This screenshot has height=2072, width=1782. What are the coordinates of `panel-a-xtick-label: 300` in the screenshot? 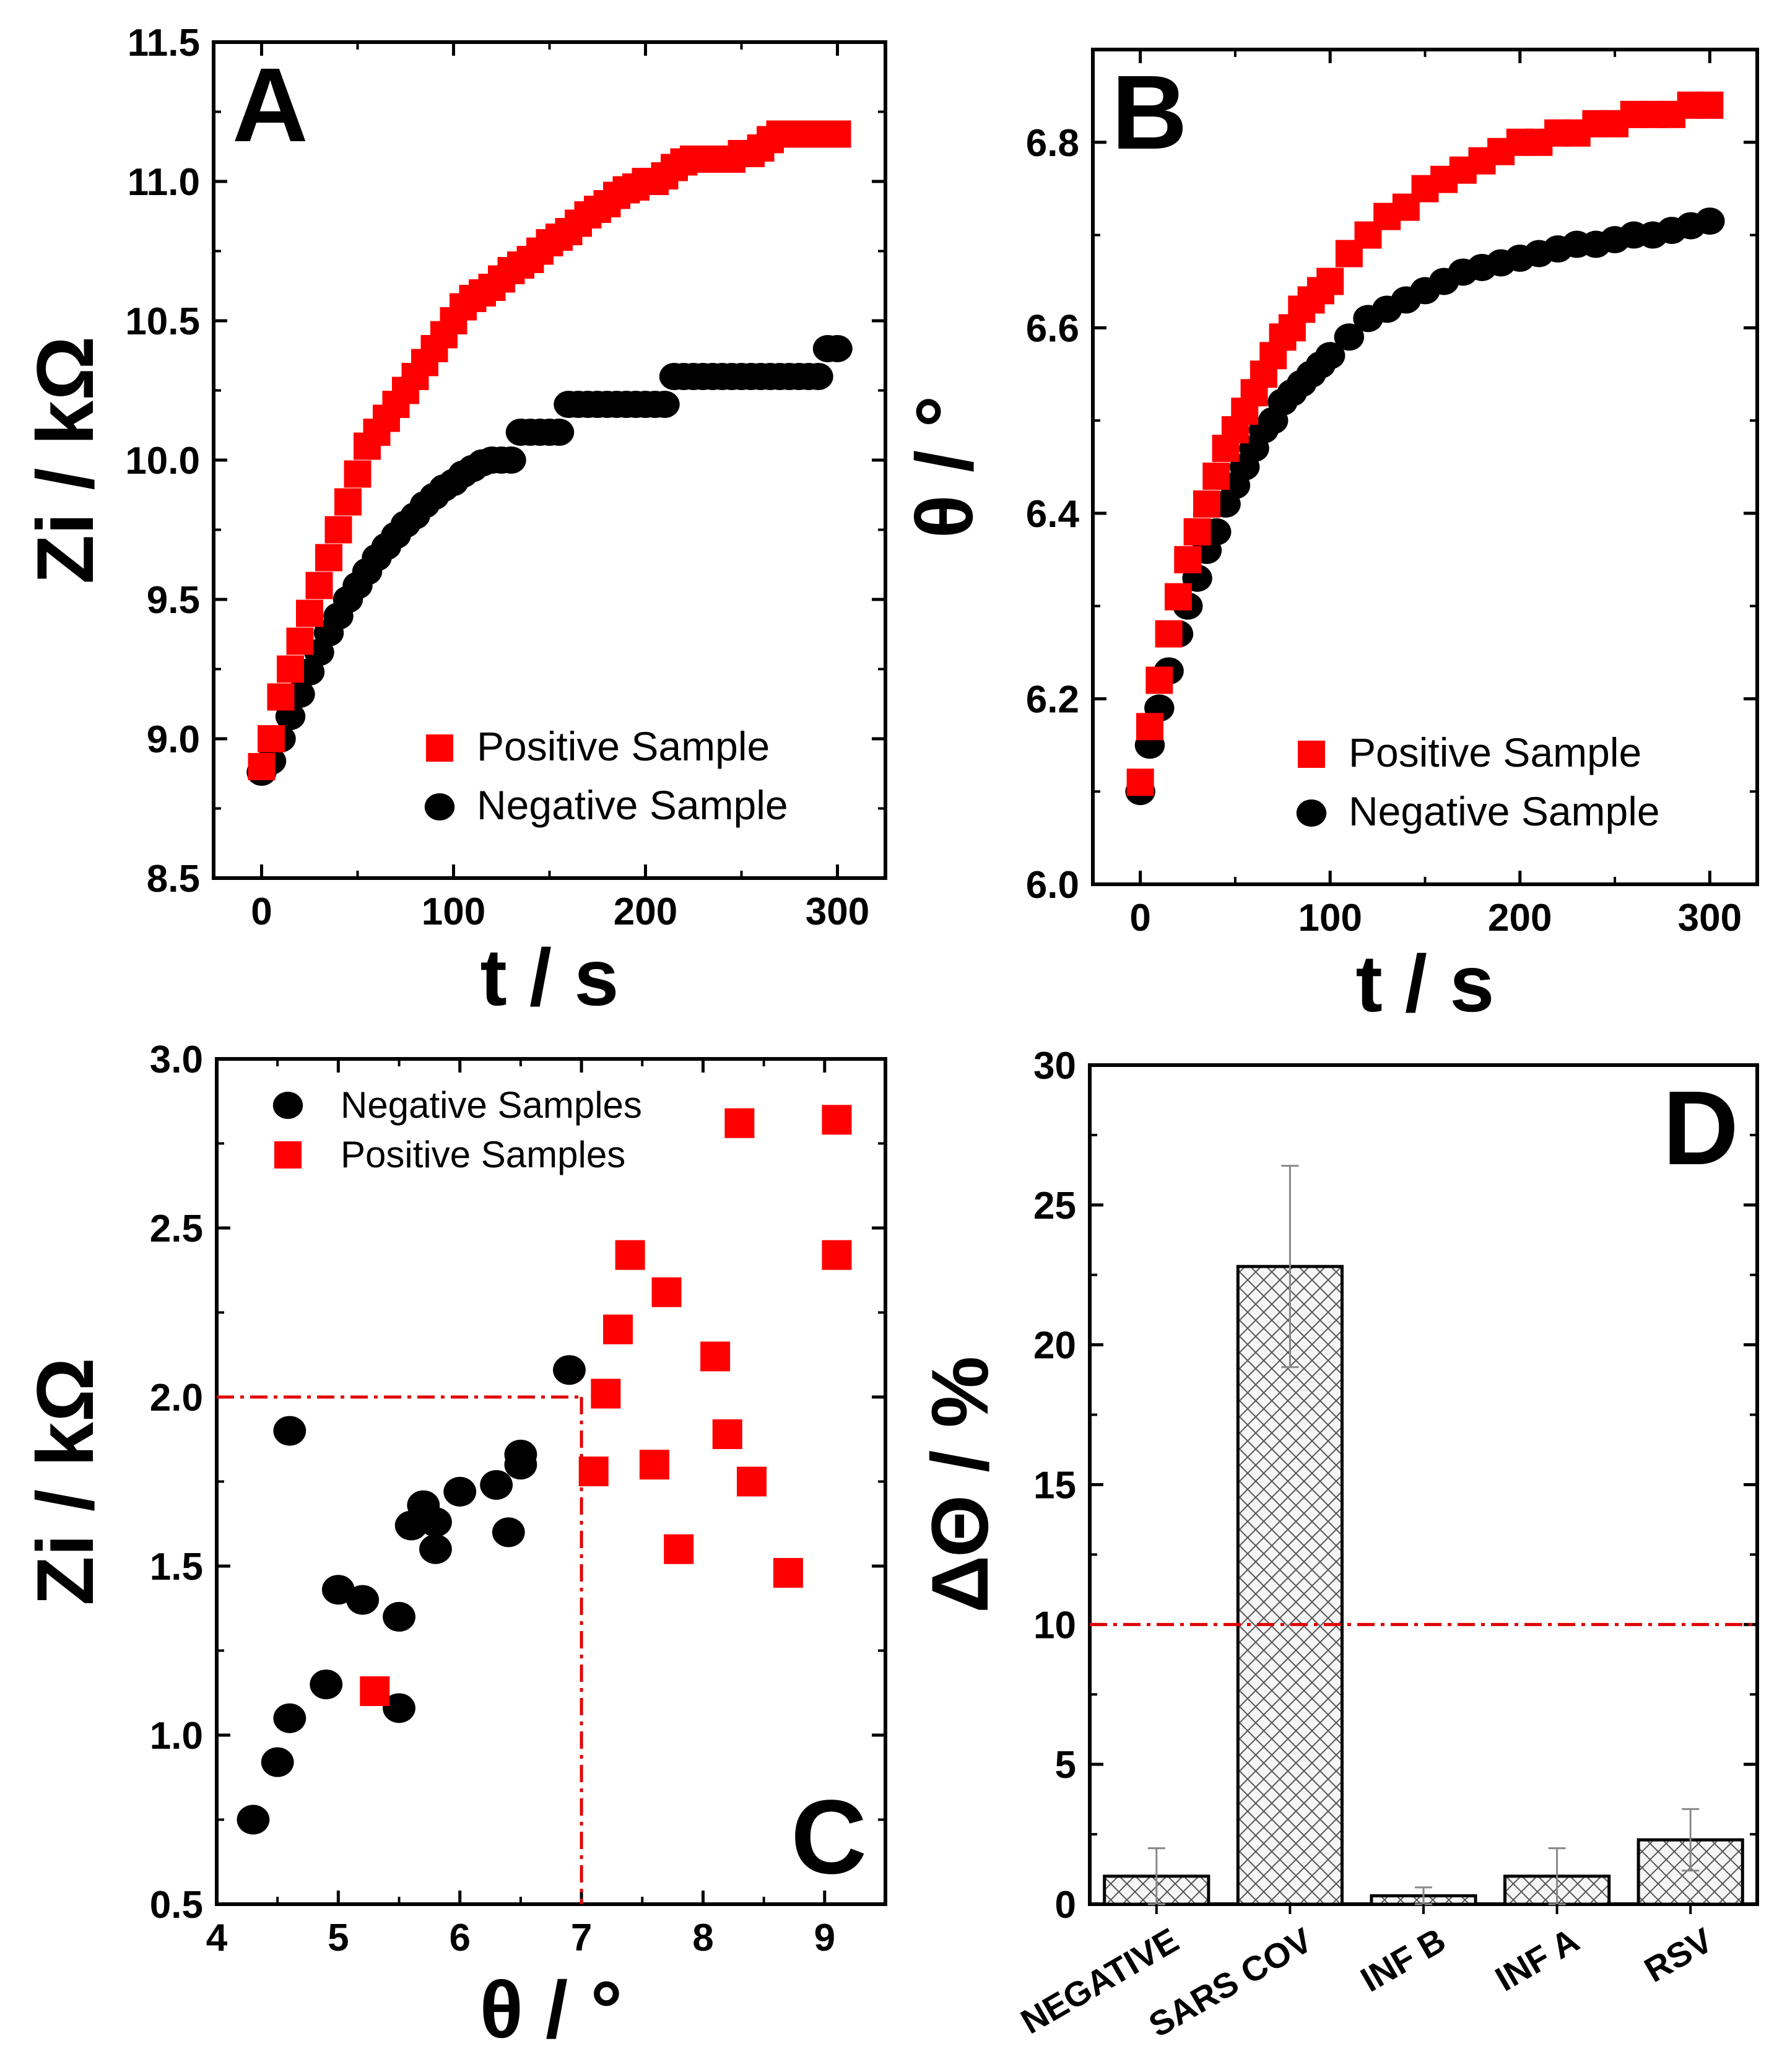 It's located at (837, 911).